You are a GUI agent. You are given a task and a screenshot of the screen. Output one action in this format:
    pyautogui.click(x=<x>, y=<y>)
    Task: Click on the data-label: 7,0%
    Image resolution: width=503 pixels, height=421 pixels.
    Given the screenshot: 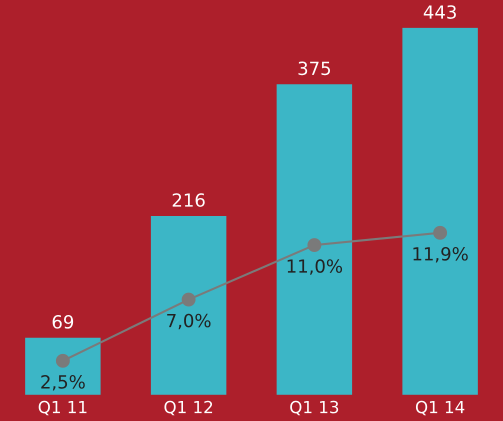 What is the action you would take?
    pyautogui.click(x=189, y=322)
    